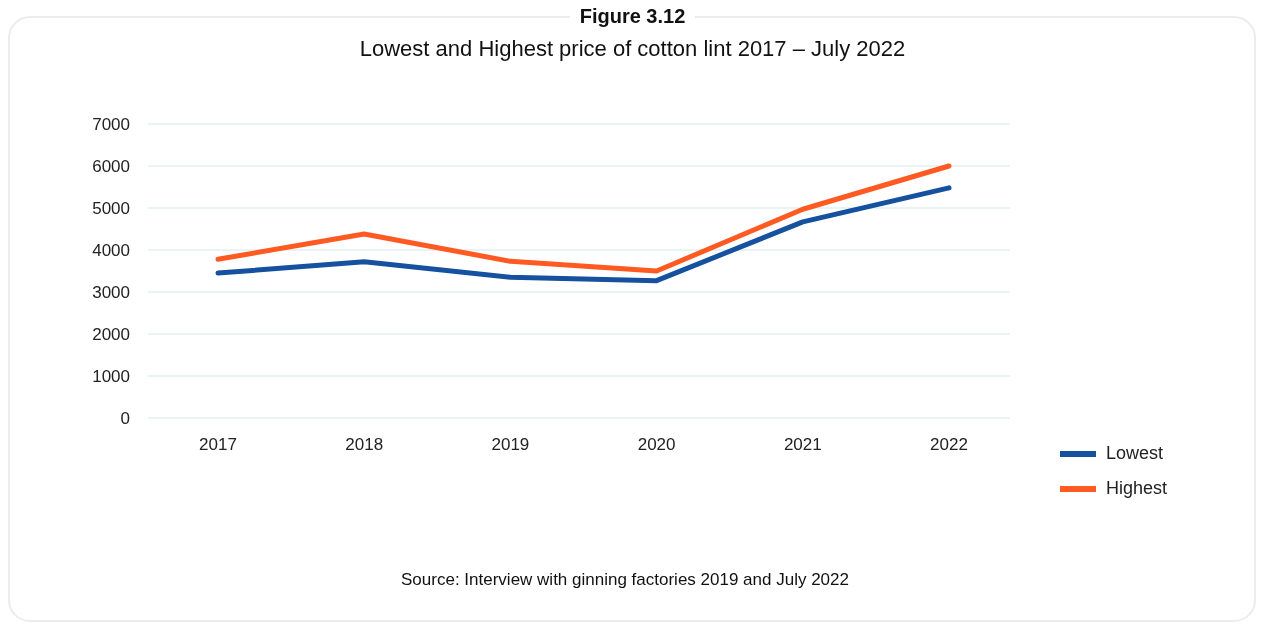 The width and height of the screenshot is (1265, 629). What do you see at coordinates (510, 445) in the screenshot?
I see `x-tick-label: 2019` at bounding box center [510, 445].